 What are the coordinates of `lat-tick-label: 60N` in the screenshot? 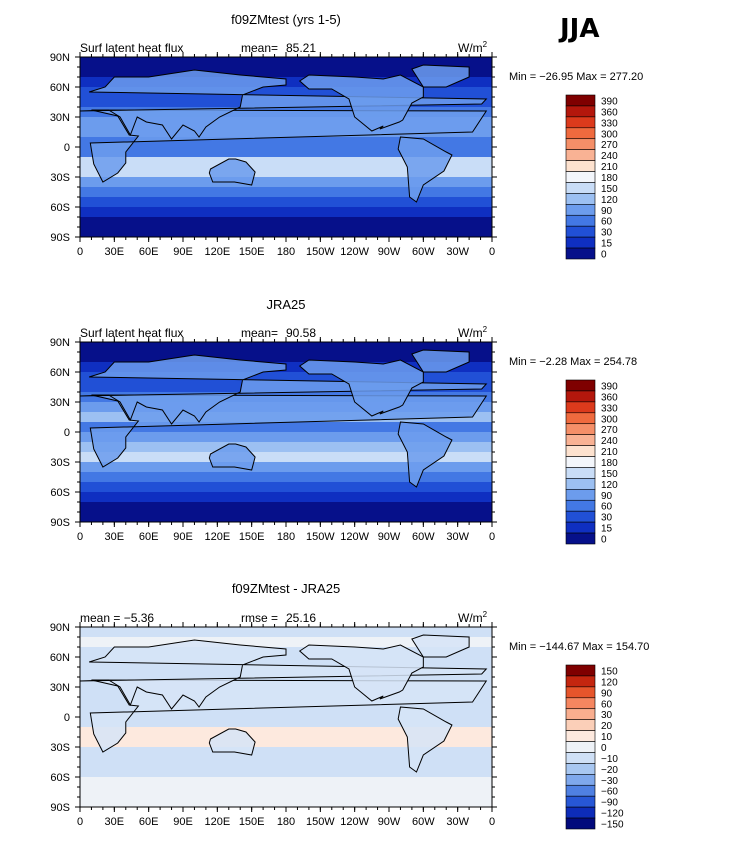 It's located at (60, 658).